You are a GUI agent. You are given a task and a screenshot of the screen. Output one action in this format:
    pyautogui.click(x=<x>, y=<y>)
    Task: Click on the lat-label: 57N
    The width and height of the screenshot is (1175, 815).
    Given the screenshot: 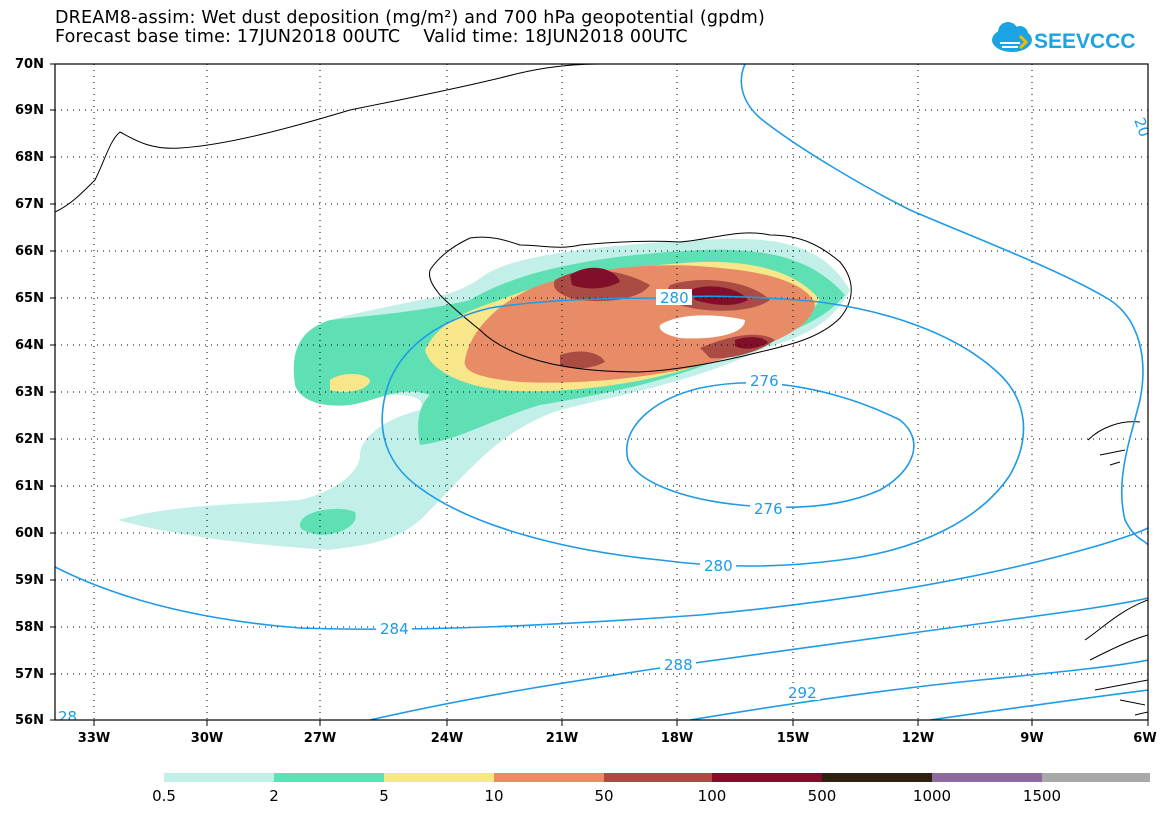 What is the action you would take?
    pyautogui.click(x=29, y=674)
    